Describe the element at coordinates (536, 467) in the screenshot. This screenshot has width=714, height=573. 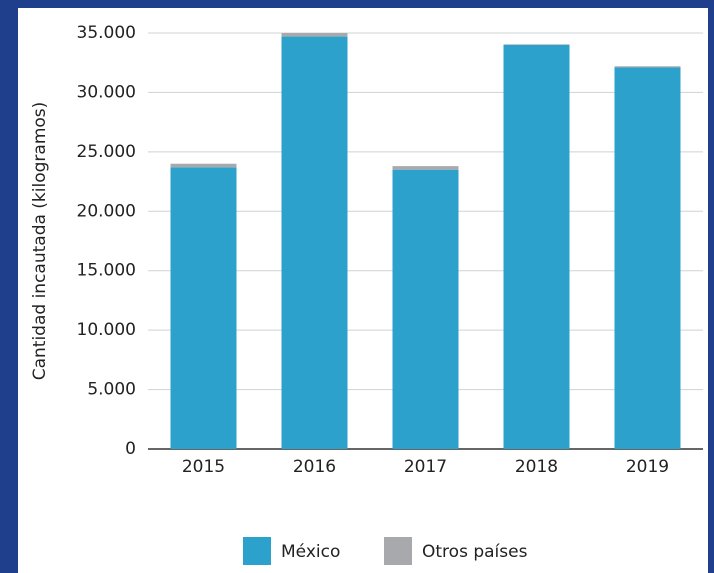
I see `x-tick-label: 2018` at that location.